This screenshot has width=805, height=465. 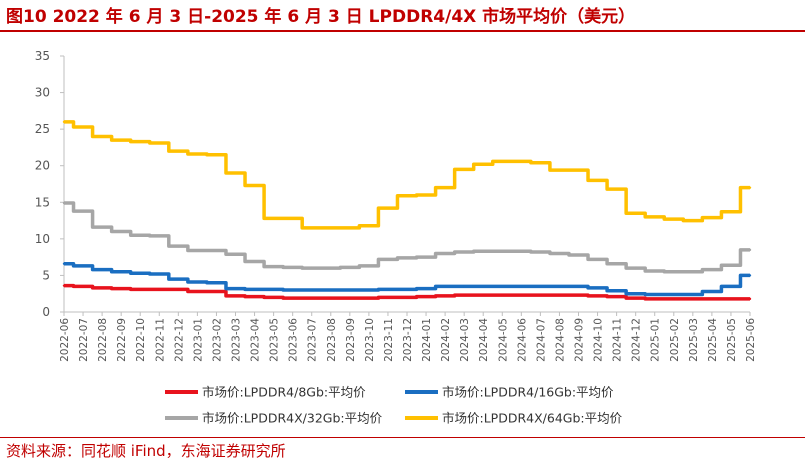 I want to click on x-tick-label: 2024-08, so click(x=560, y=340).